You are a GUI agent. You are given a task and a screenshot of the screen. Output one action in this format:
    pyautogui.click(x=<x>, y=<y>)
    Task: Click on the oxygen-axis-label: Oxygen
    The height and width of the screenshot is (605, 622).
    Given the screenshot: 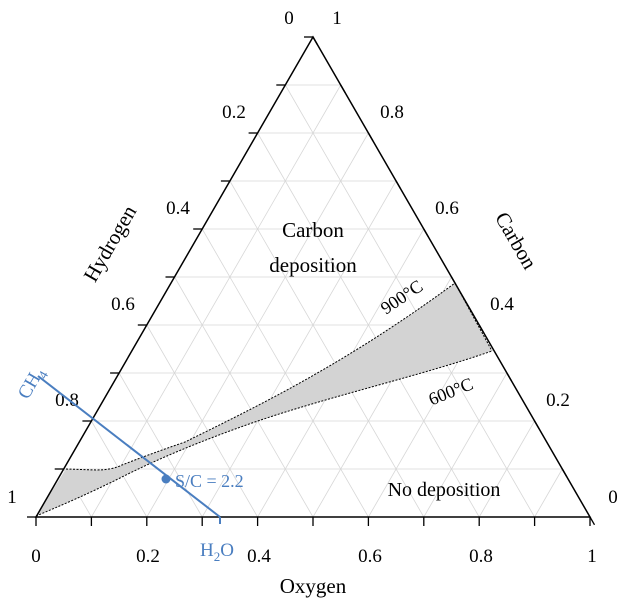 What is the action you would take?
    pyautogui.click(x=313, y=586)
    